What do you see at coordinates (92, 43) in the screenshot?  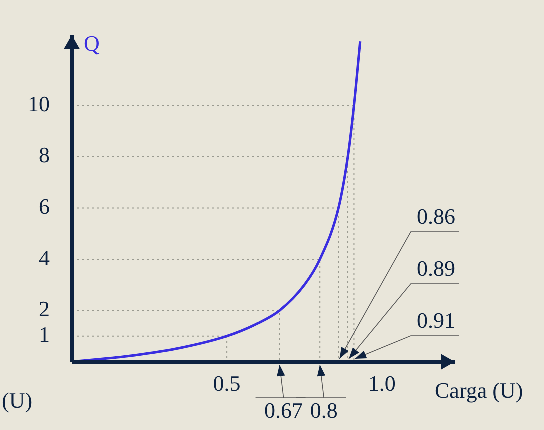 I see `y-axis-title: Q` at bounding box center [92, 43].